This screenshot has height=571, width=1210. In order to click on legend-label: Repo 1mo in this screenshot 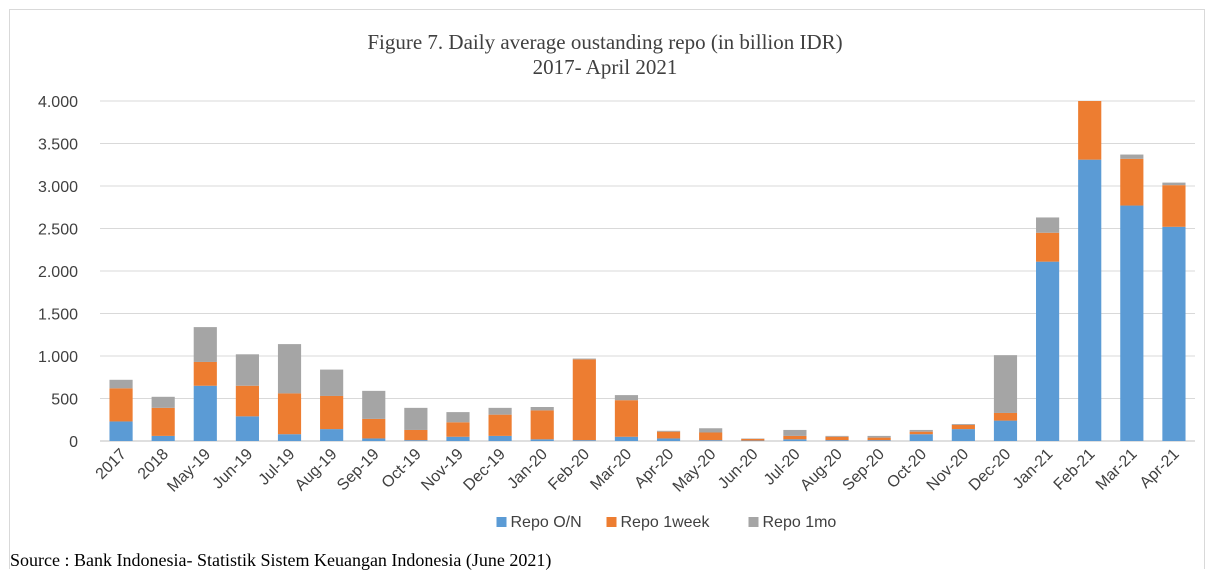, I will do `click(800, 522)`.